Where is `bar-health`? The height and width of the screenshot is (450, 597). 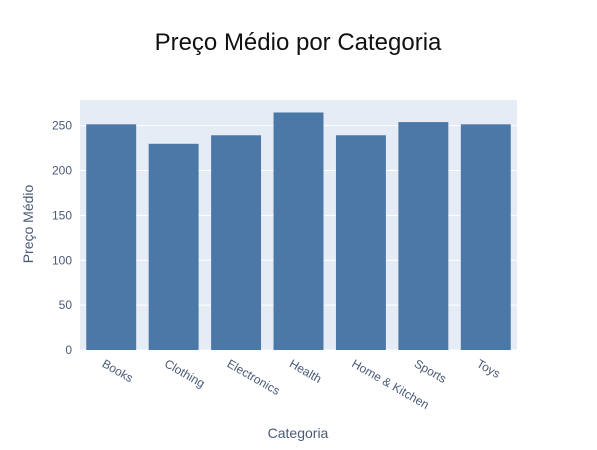 bar-health is located at coordinates (298, 231).